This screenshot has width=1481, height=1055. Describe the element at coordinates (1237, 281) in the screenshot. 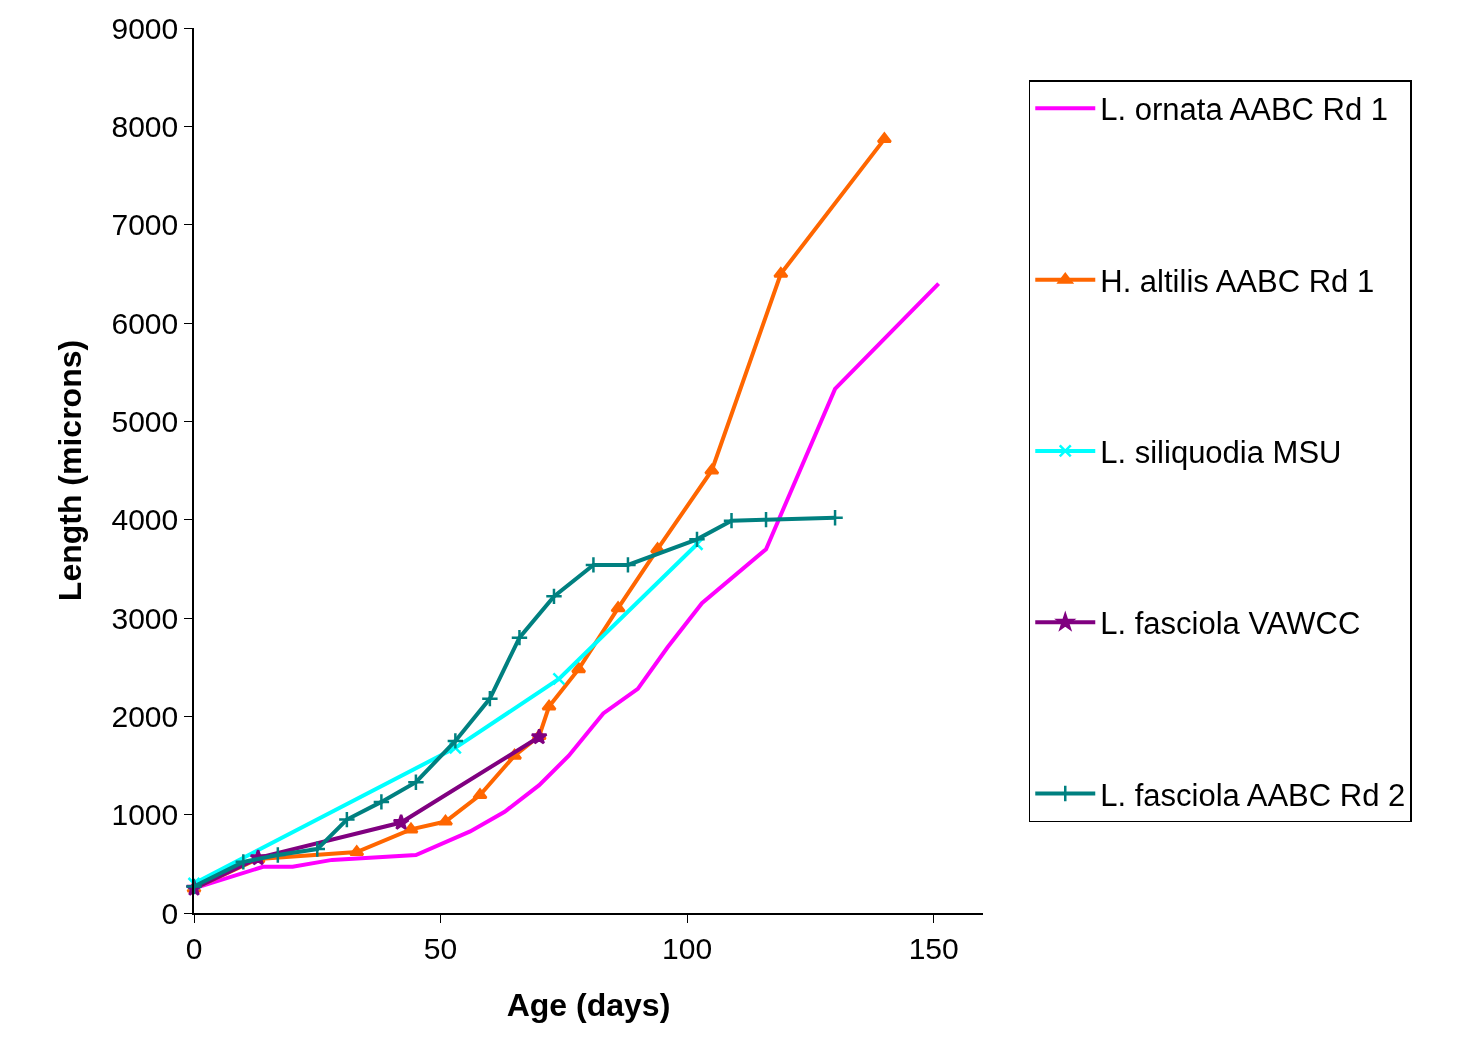

I see `legend-label: H. altilis AABC Rd 1` at that location.